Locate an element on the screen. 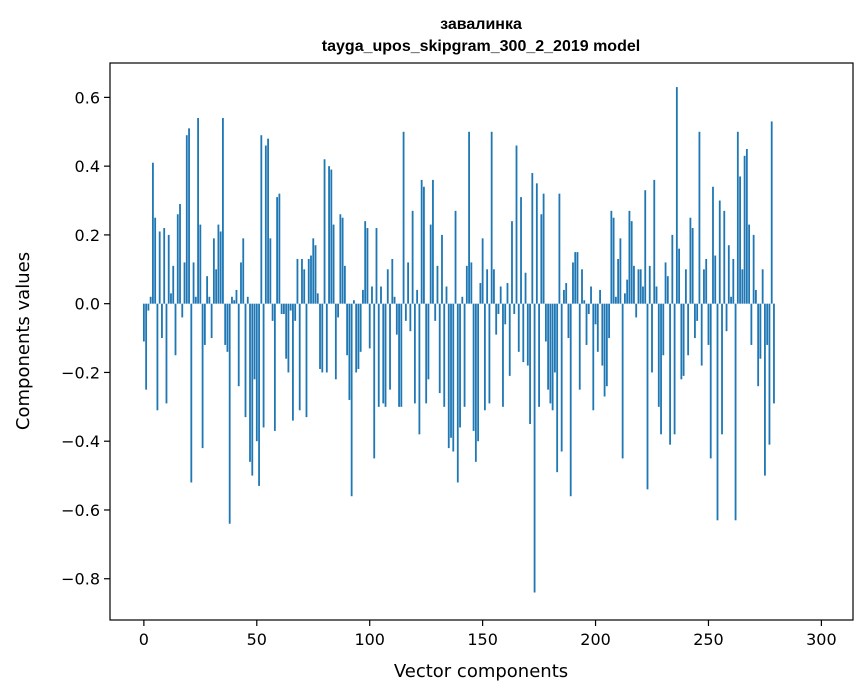  x-tick-label: 0 is located at coordinates (144, 639).